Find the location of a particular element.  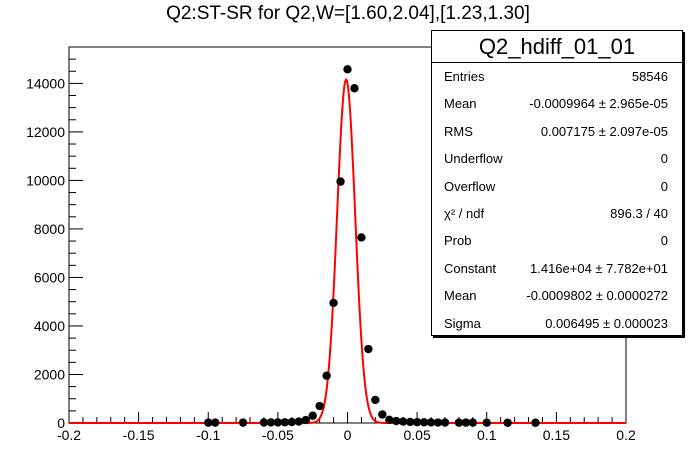

y-tick-label: 2000 is located at coordinates (49, 374).